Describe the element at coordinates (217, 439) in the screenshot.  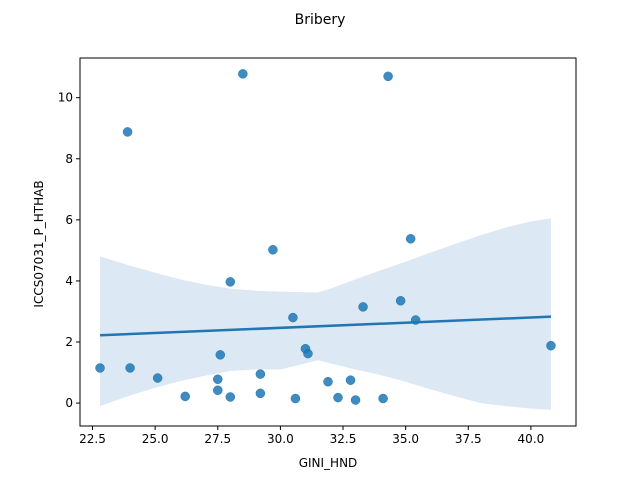
I see `x-tick-label: 27.5` at that location.